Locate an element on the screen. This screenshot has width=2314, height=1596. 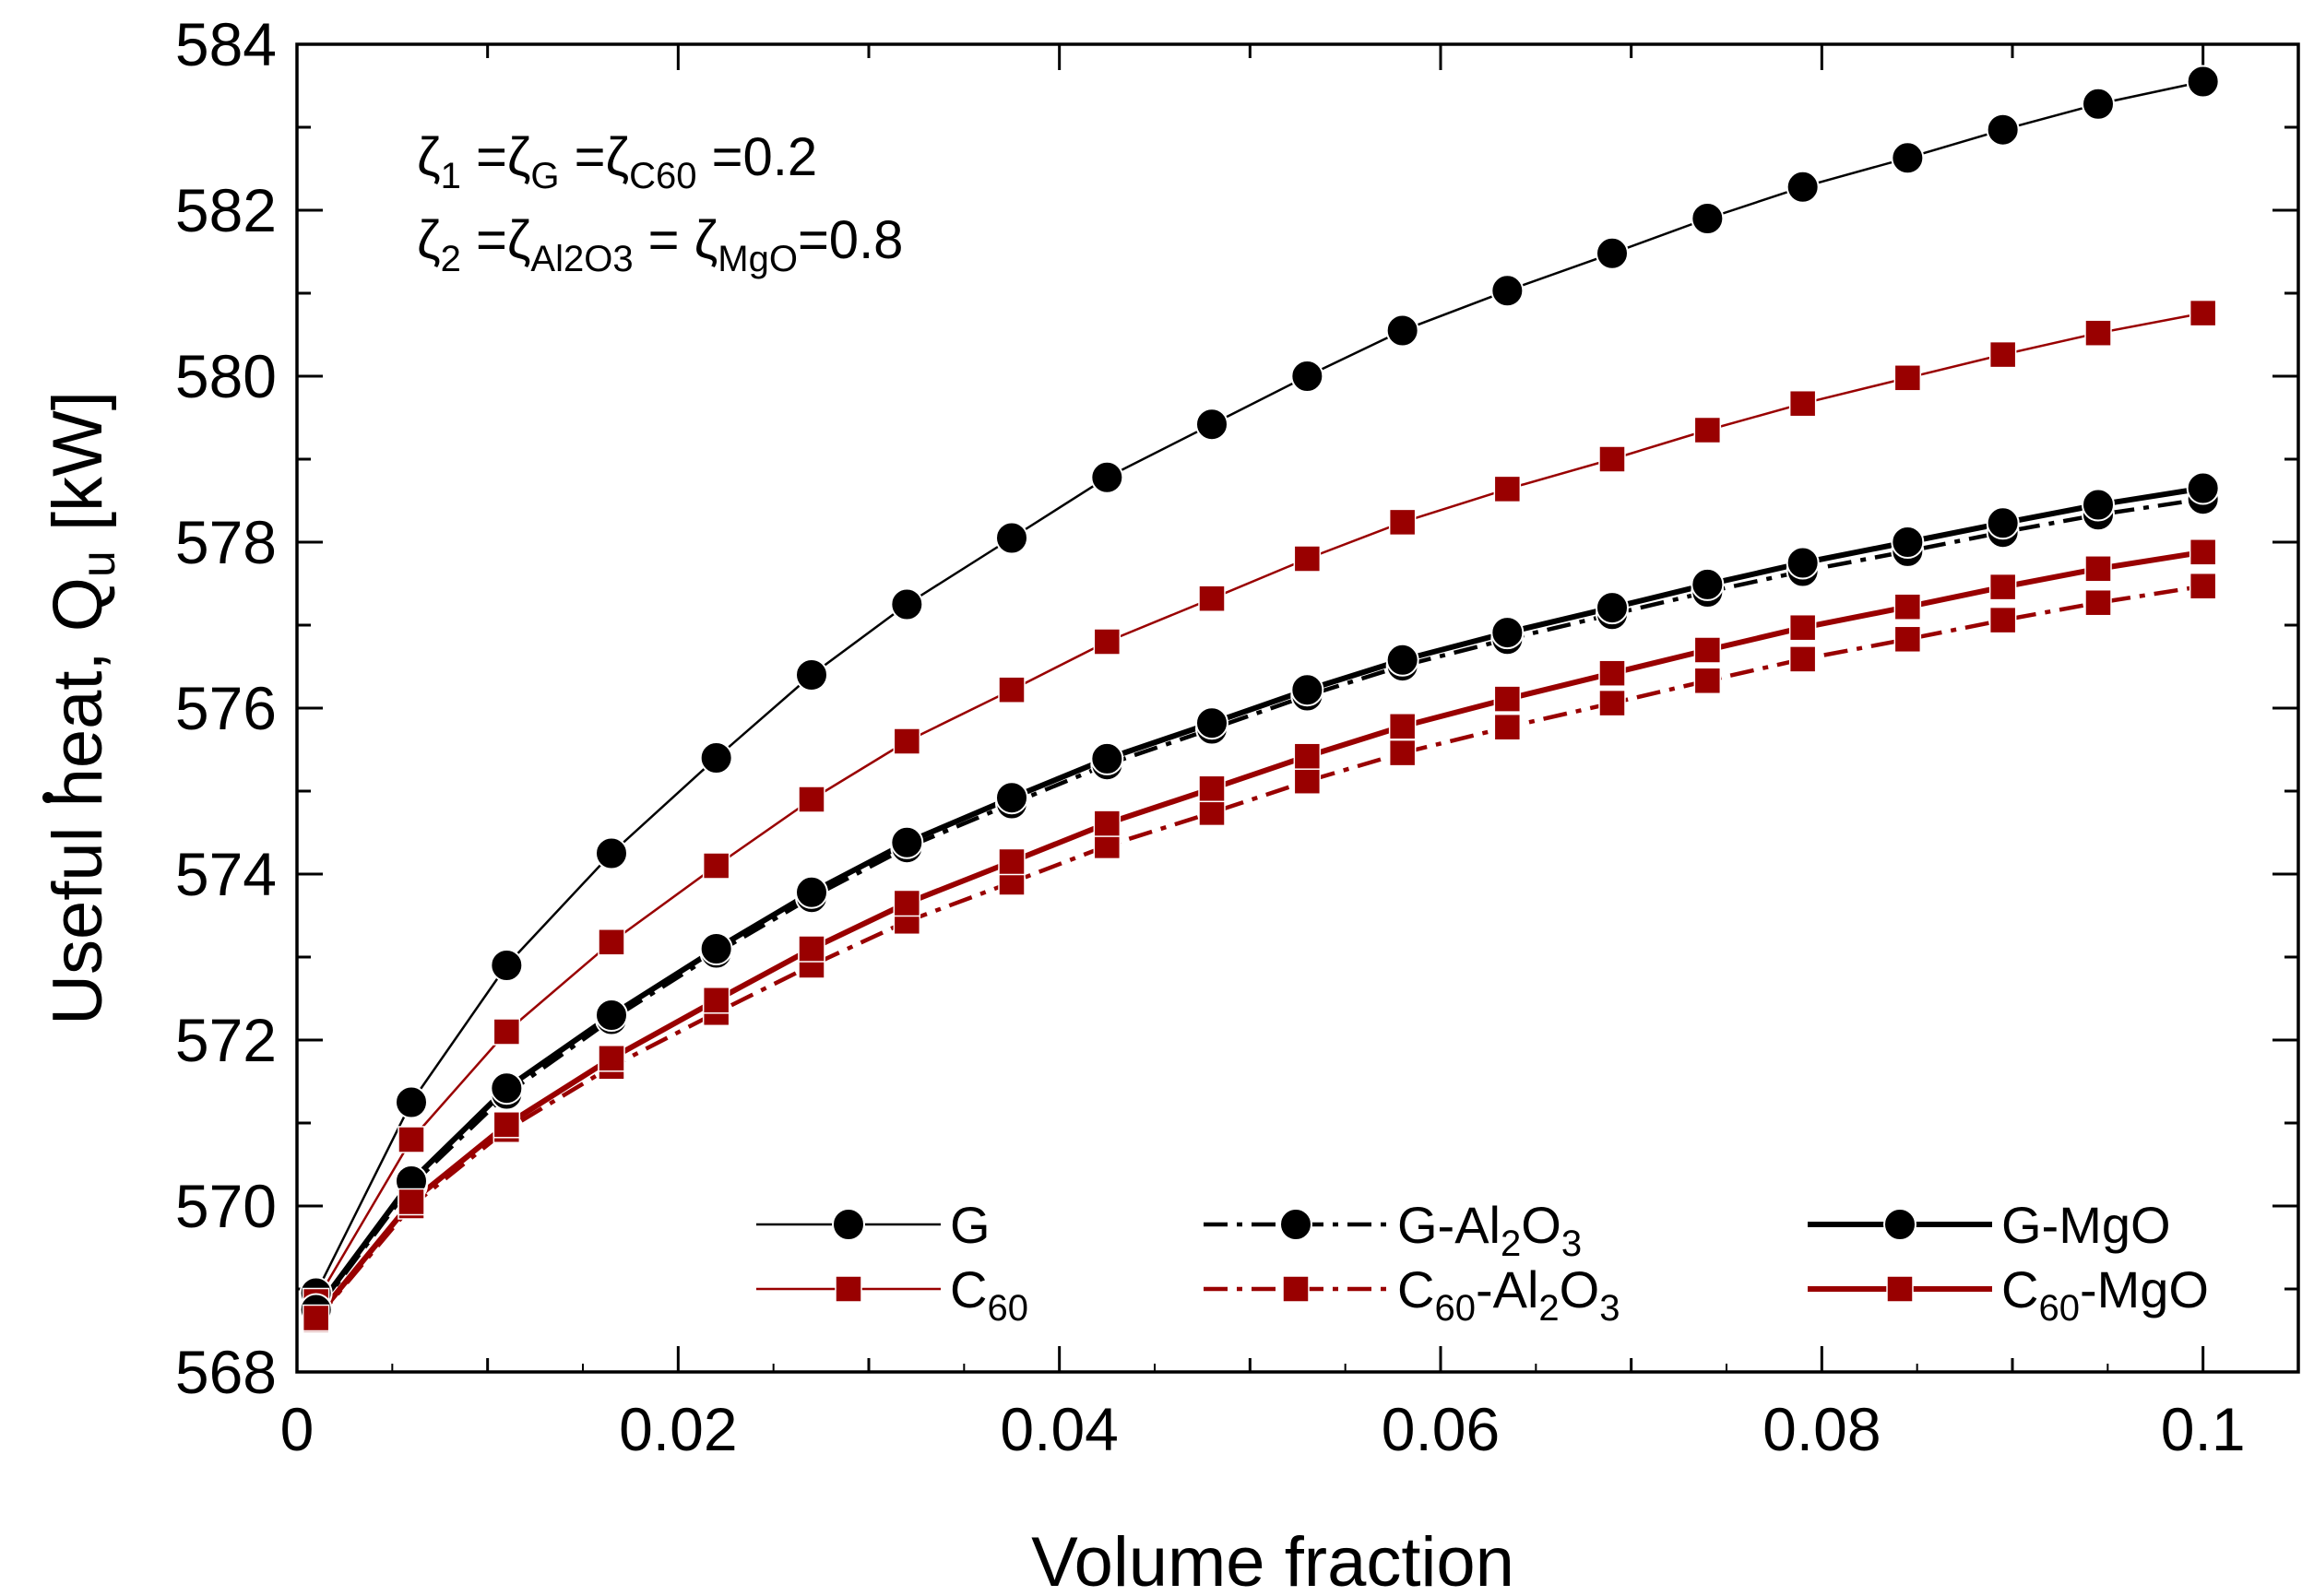
y-axis-title-subscript: u is located at coordinates (98, 563).